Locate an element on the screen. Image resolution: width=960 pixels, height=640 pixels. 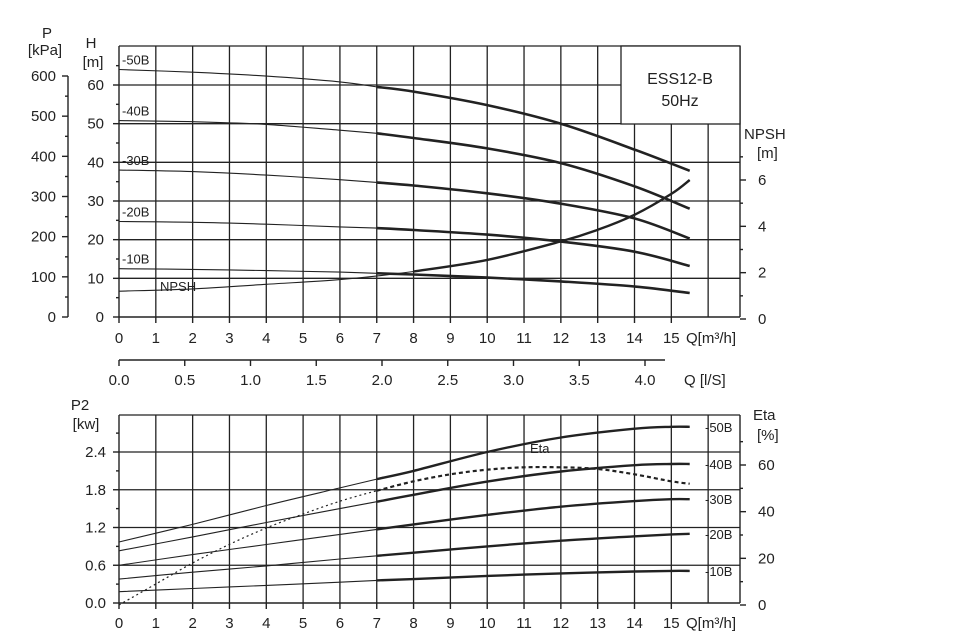
ls-tick-label: 2.0 is located at coordinates (382, 380).